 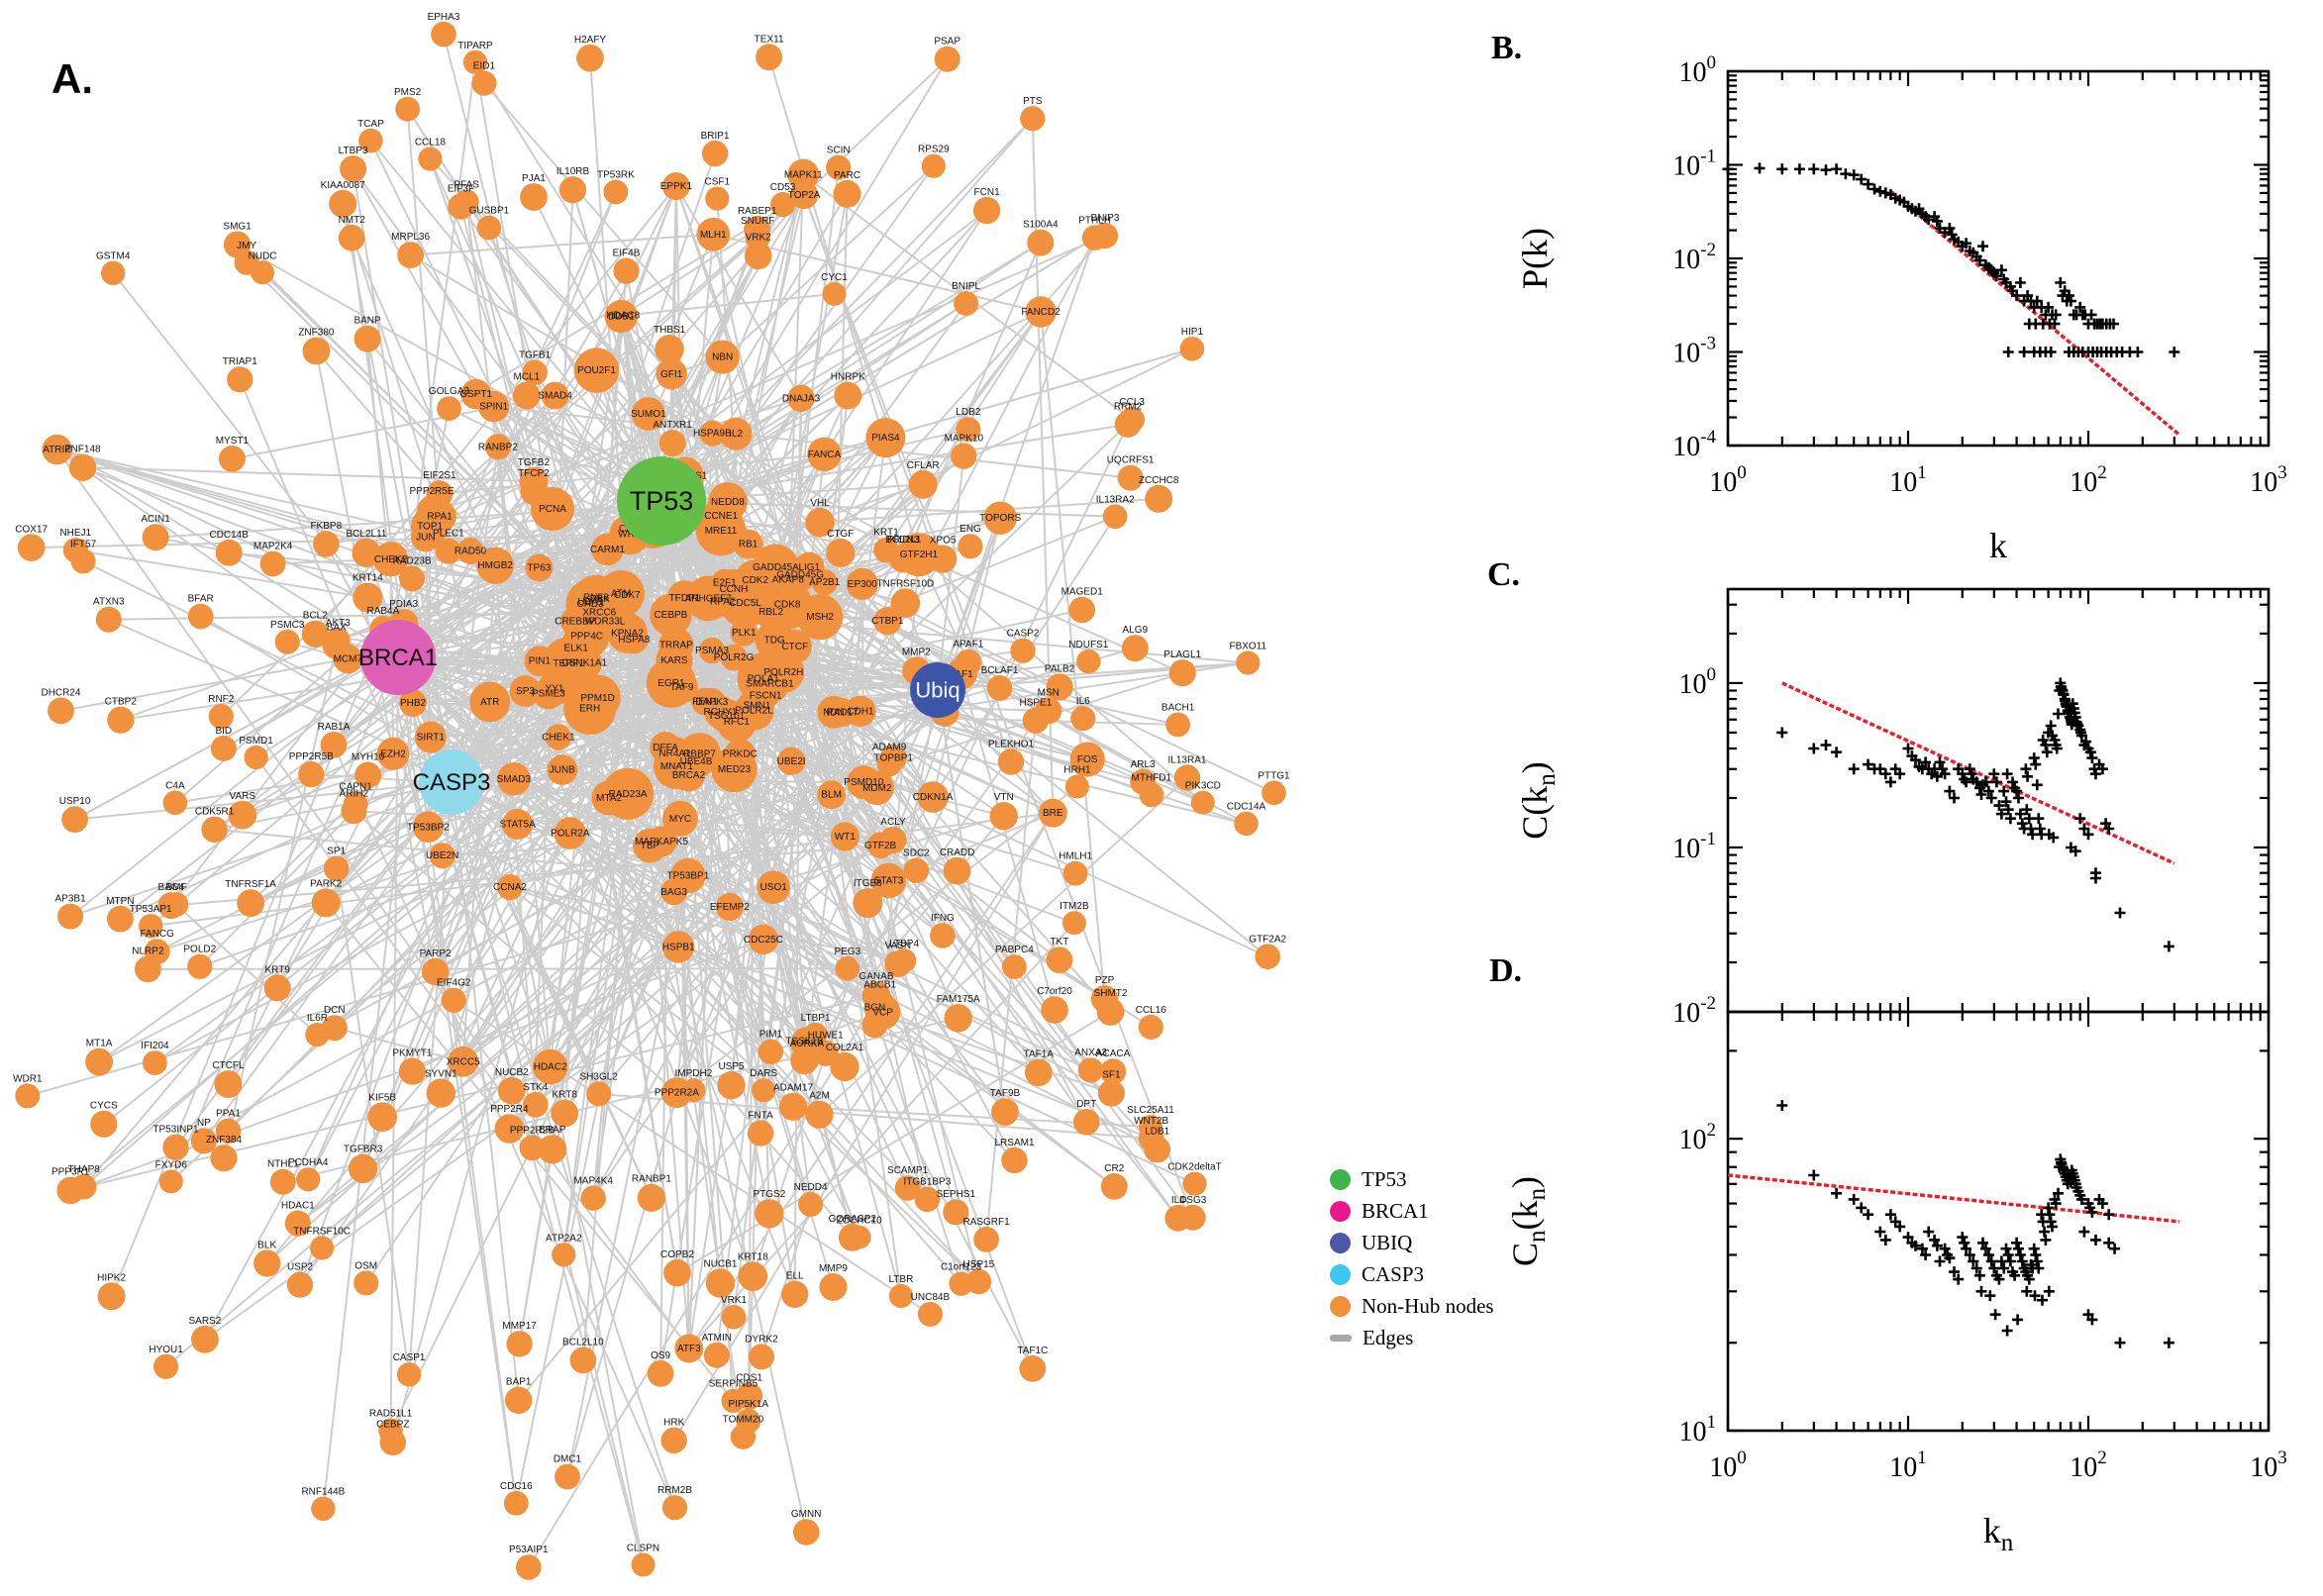 I want to click on network-node-label: BLM, so click(x=831, y=795).